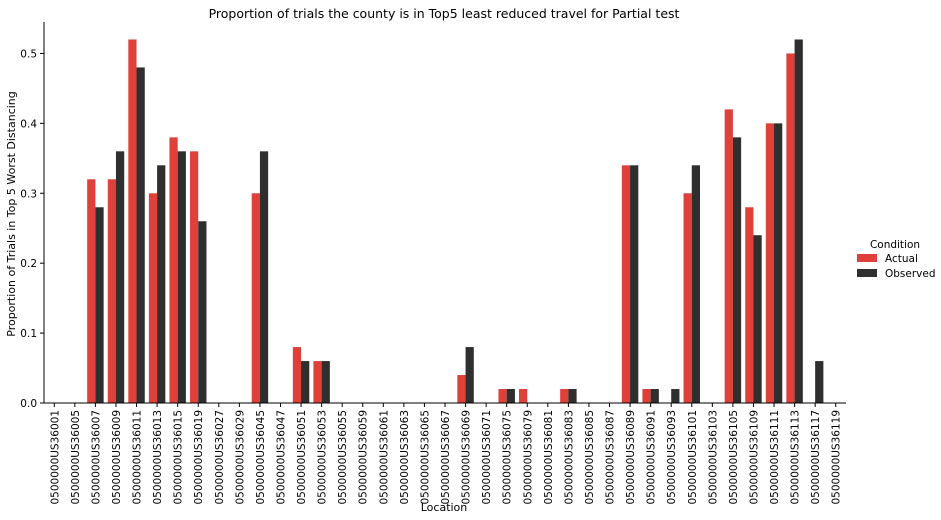 This screenshot has width=941, height=520. I want to click on x-tick-label-15: 0500000US36059, so click(364, 457).